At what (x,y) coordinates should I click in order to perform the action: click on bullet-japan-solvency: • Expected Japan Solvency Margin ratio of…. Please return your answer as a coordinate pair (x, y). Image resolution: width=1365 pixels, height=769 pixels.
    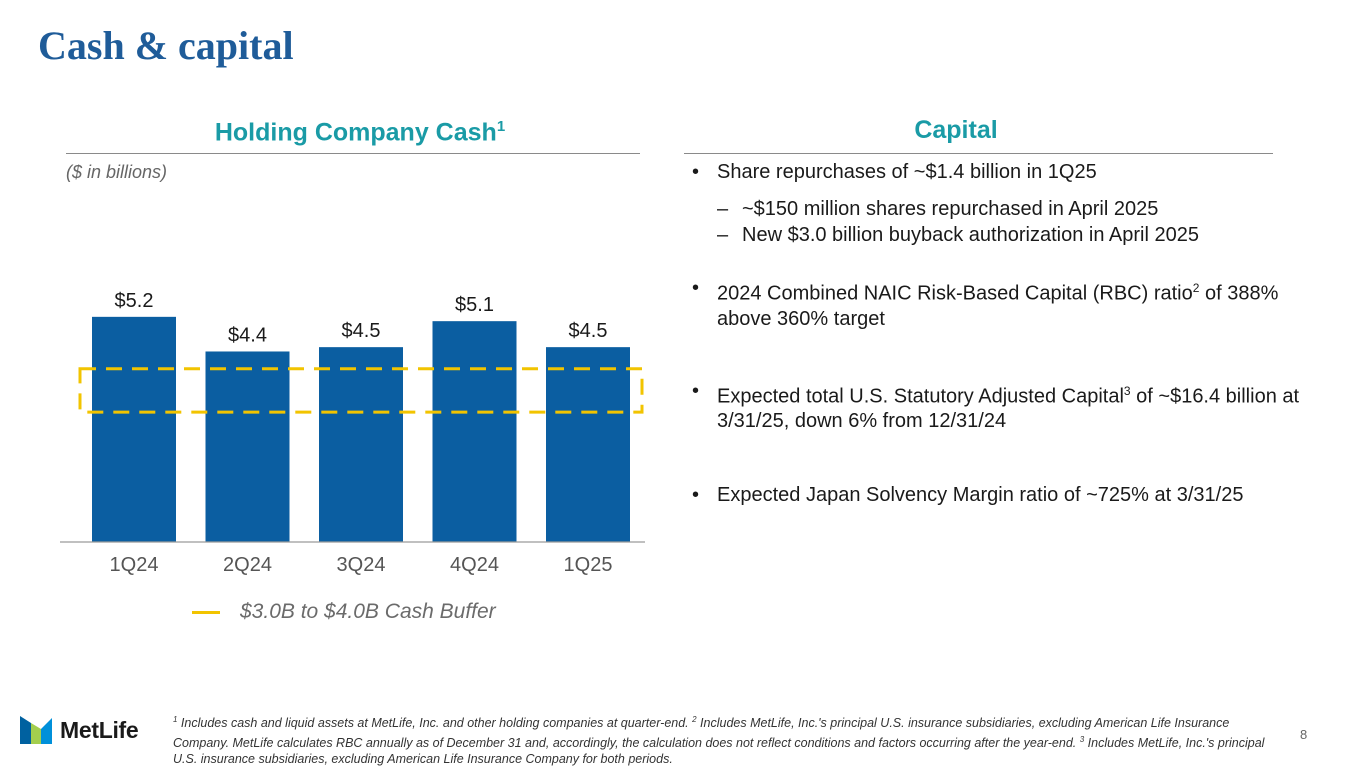
    Looking at the image, I should click on (968, 495).